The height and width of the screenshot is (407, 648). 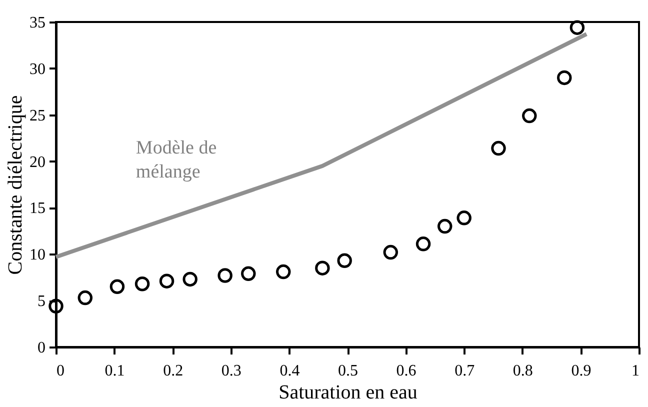 I want to click on x-tick-label: 0, so click(x=60, y=371).